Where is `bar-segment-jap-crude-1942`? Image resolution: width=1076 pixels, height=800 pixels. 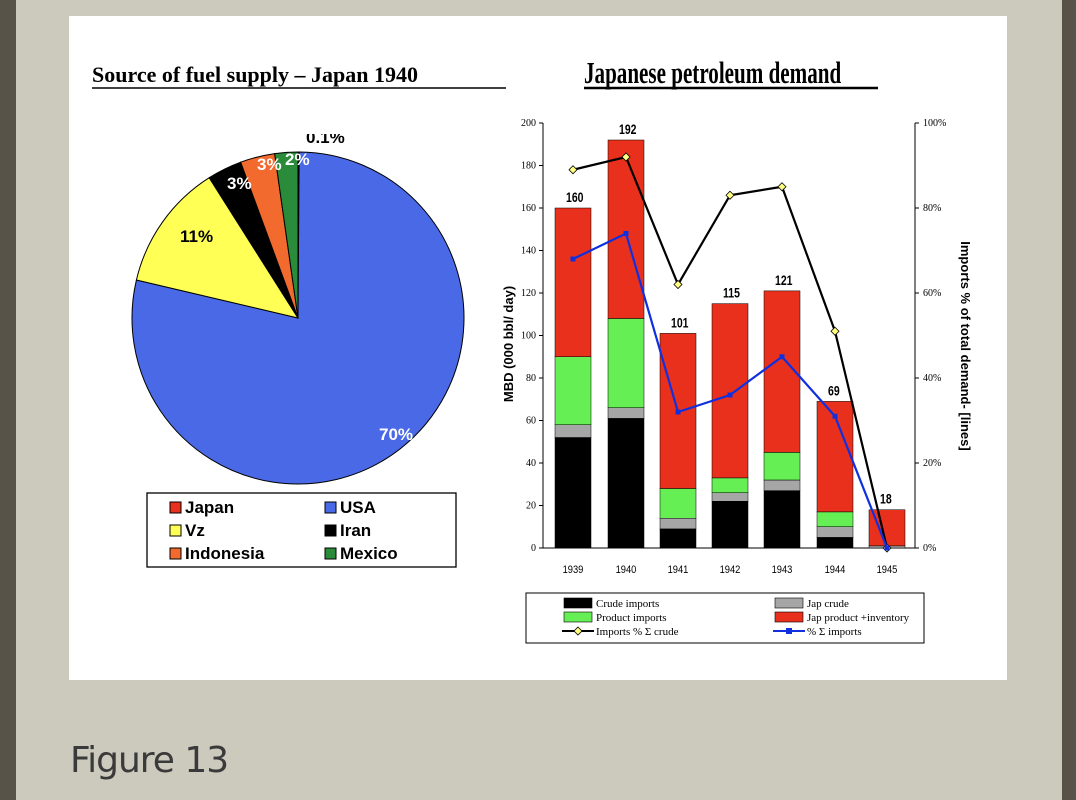 bar-segment-jap-crude-1942 is located at coordinates (730, 497).